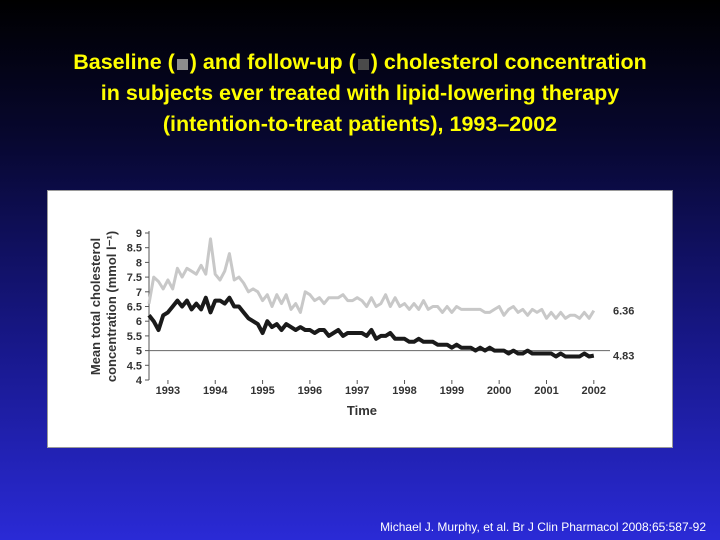 This screenshot has height=540, width=720. Describe the element at coordinates (357, 391) in the screenshot. I see `x-tick-label: 1997` at that location.